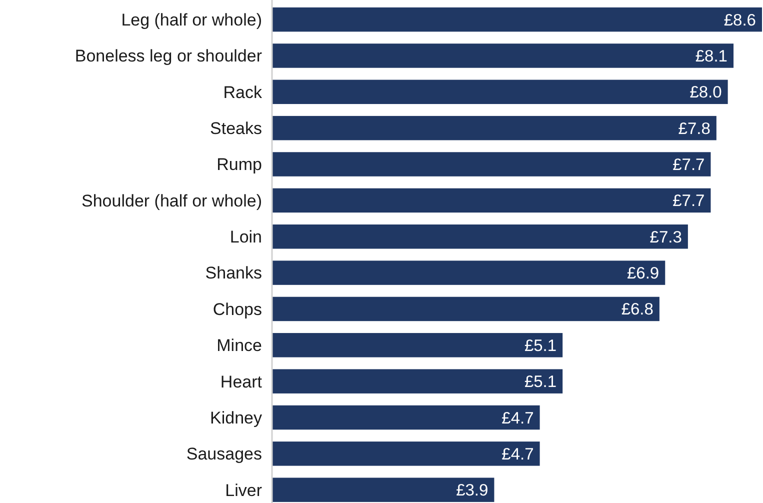 The image size is (763, 503). Describe the element at coordinates (637, 309) in the screenshot. I see `data-label: £6.8` at that location.